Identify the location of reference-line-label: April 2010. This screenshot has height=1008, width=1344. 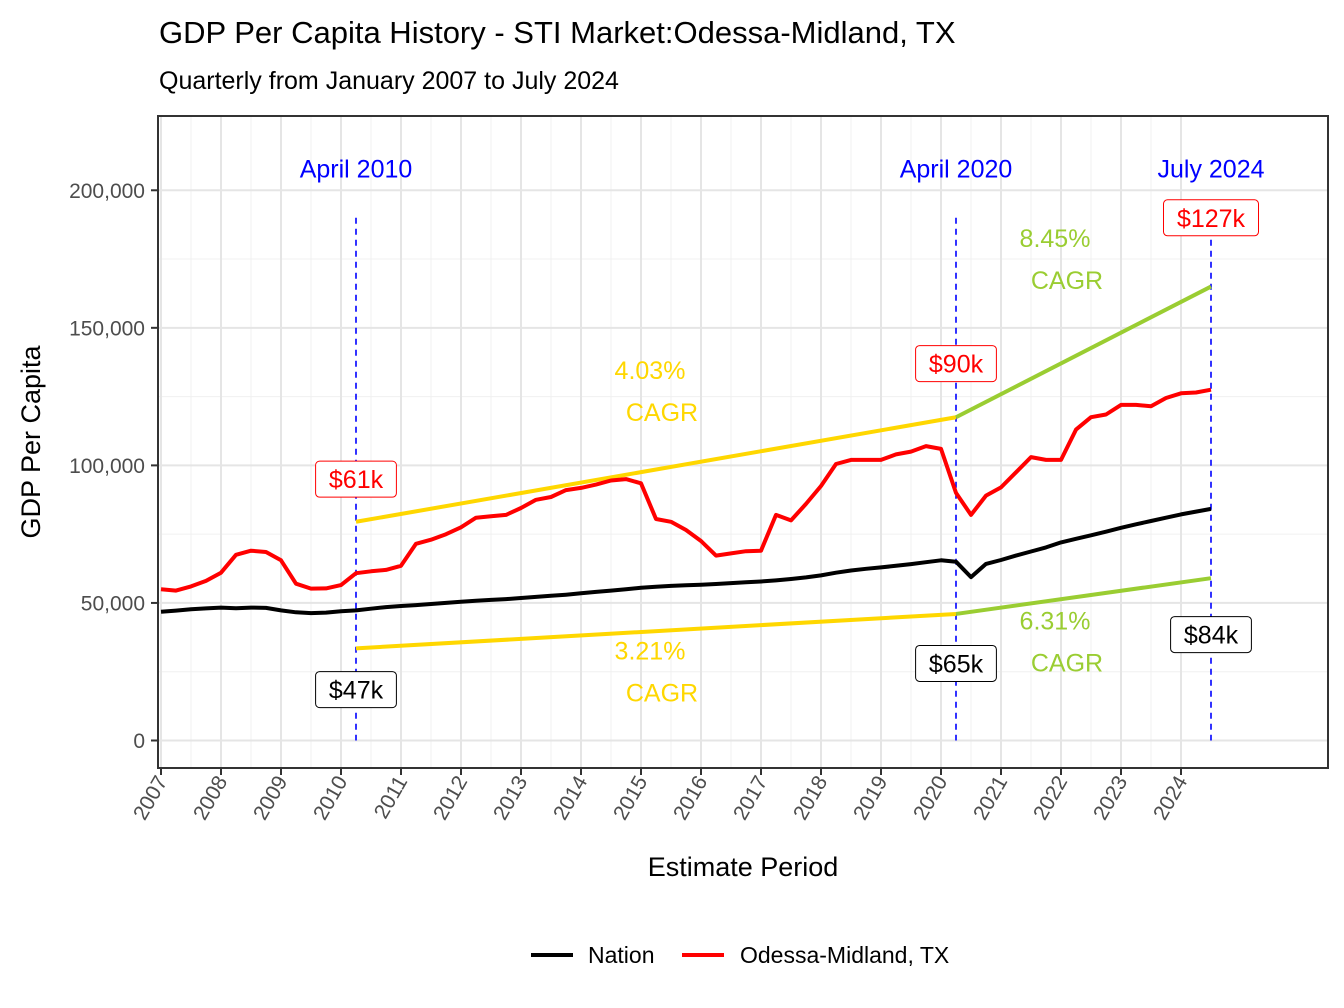
(356, 170).